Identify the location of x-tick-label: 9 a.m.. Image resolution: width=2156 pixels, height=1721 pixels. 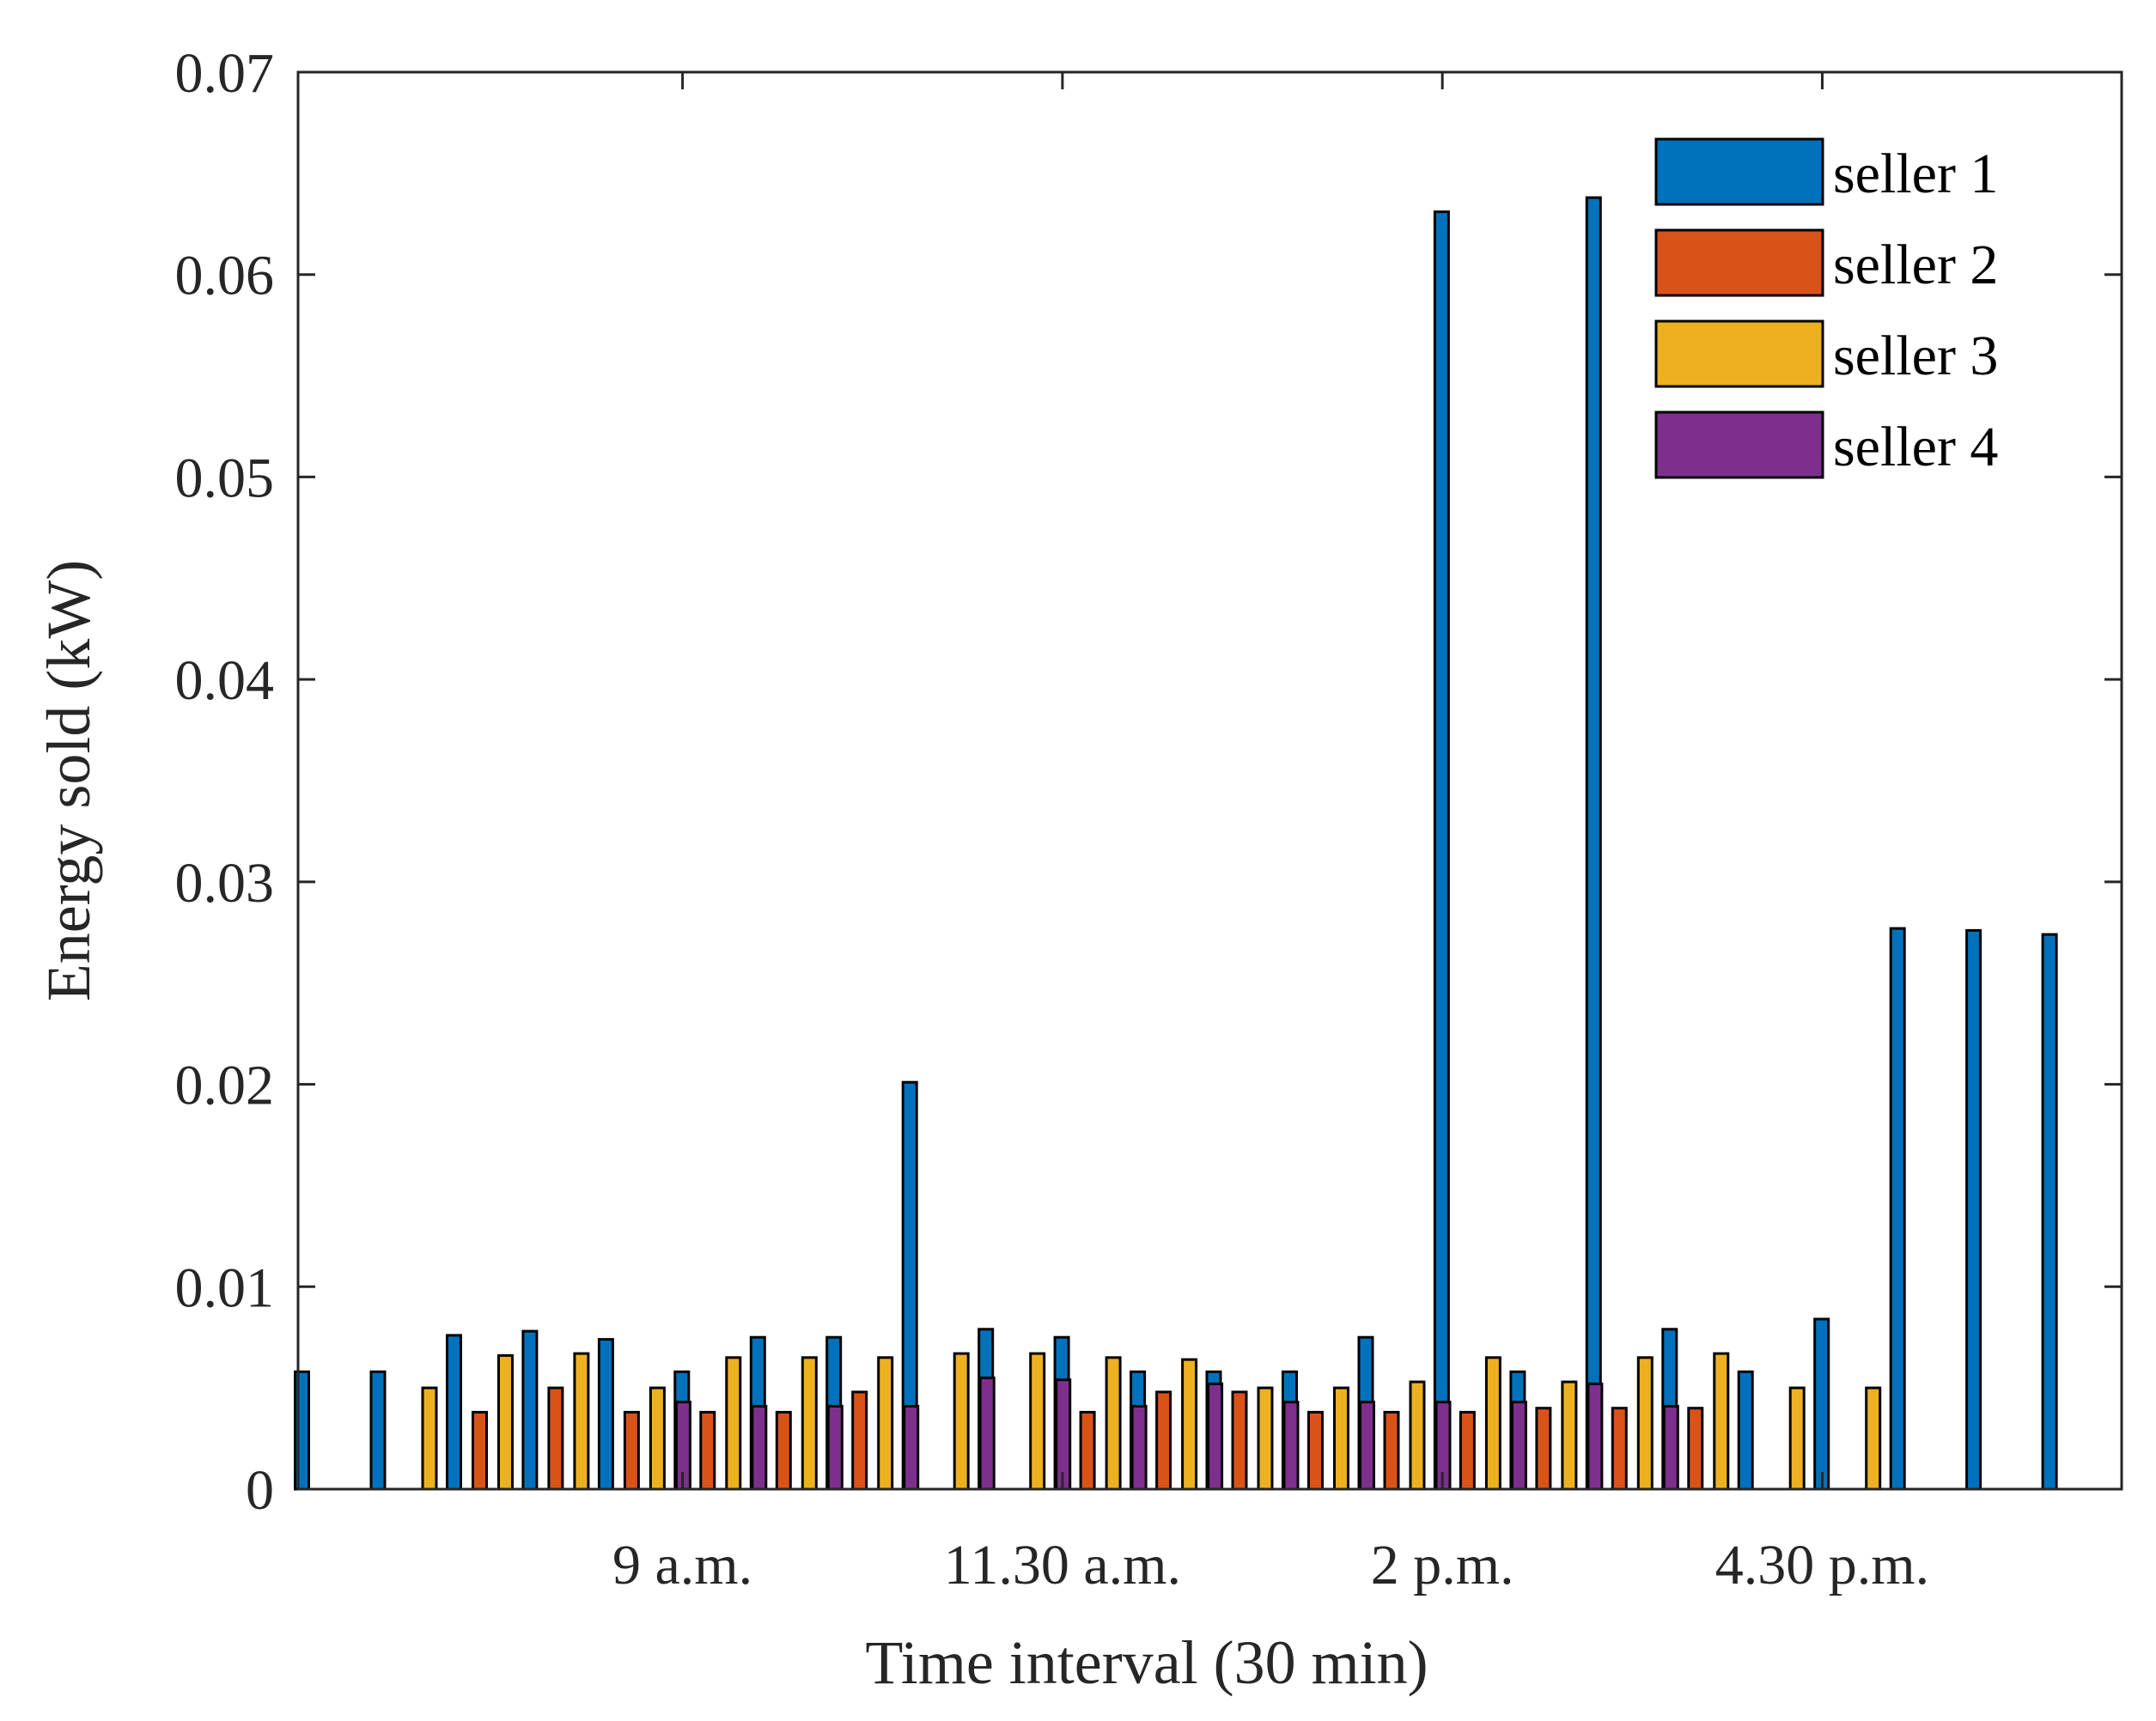
(682, 1565).